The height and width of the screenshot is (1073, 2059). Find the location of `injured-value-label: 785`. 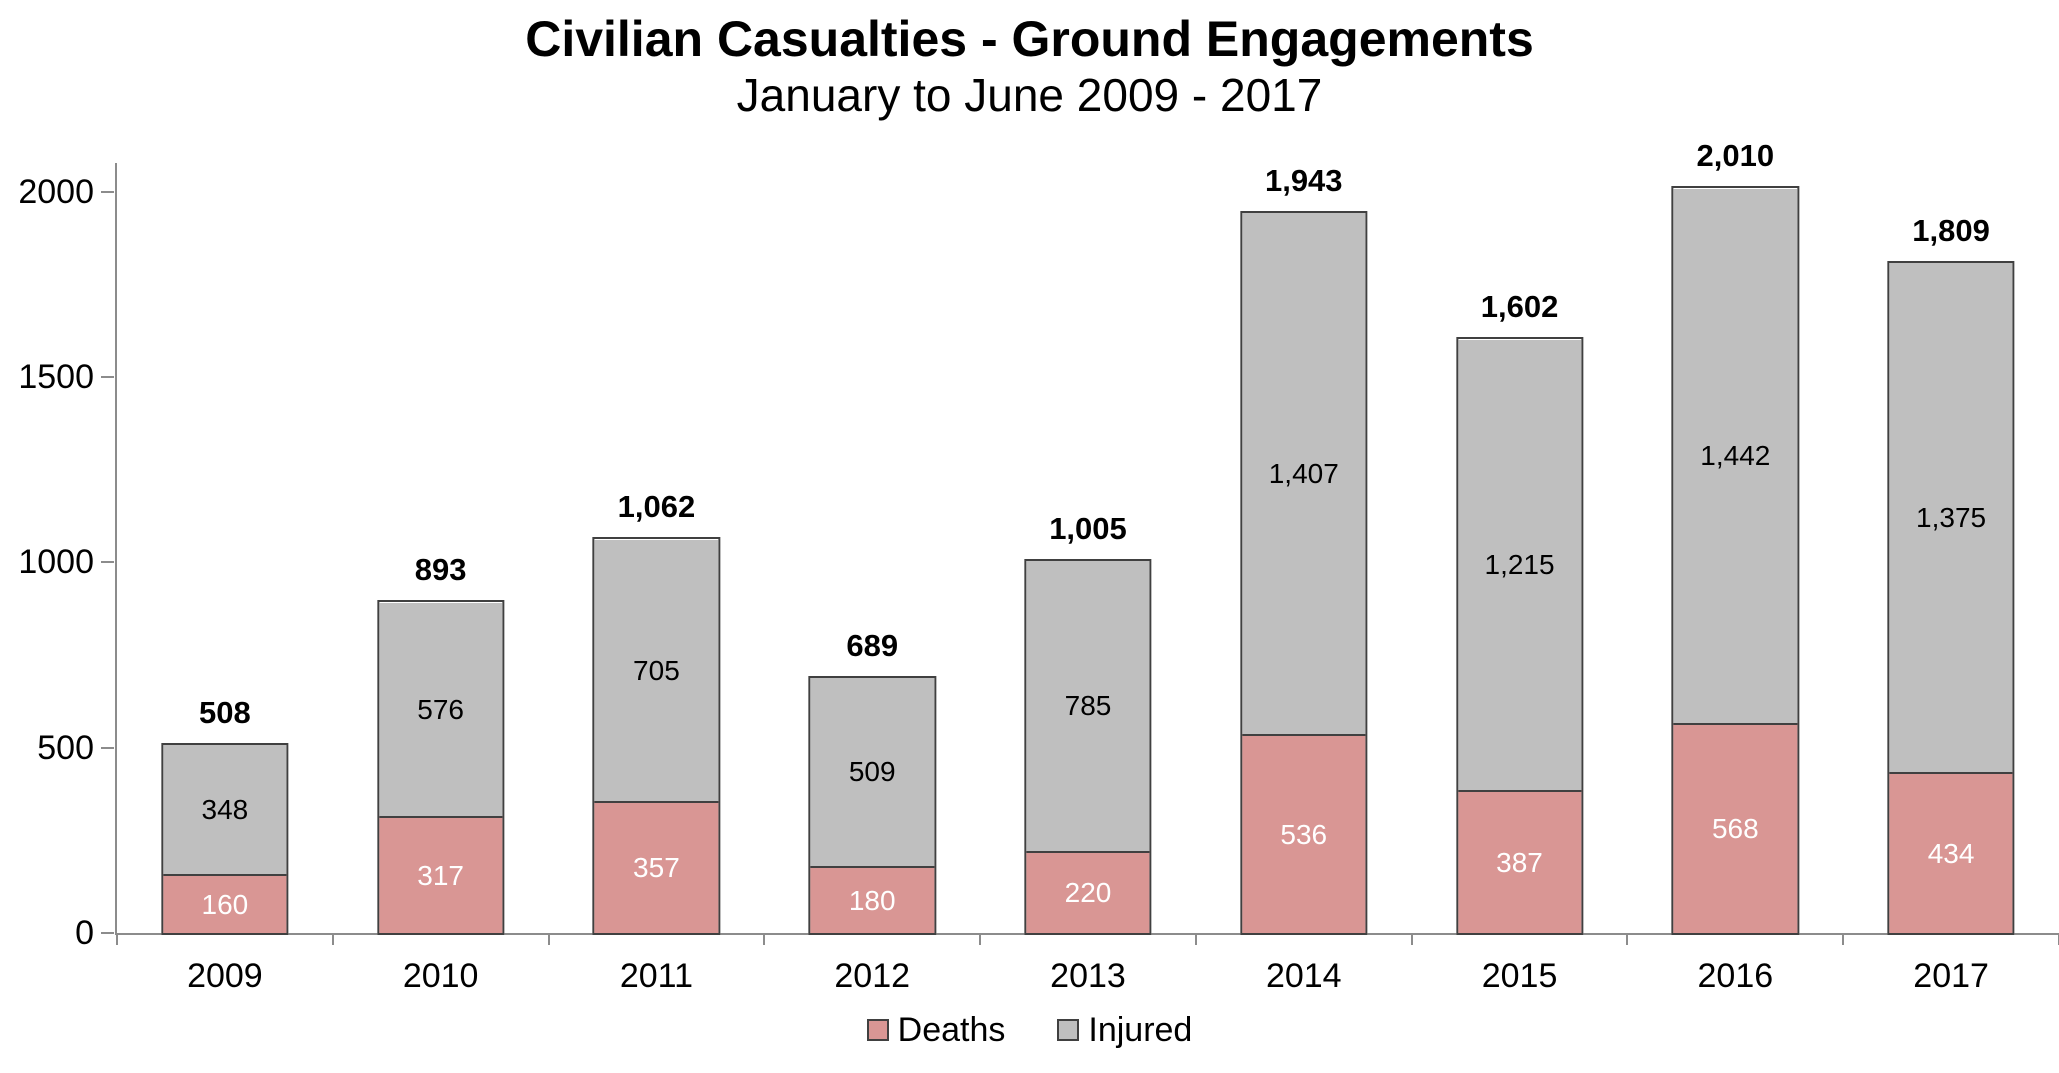

injured-value-label: 785 is located at coordinates (1088, 706).